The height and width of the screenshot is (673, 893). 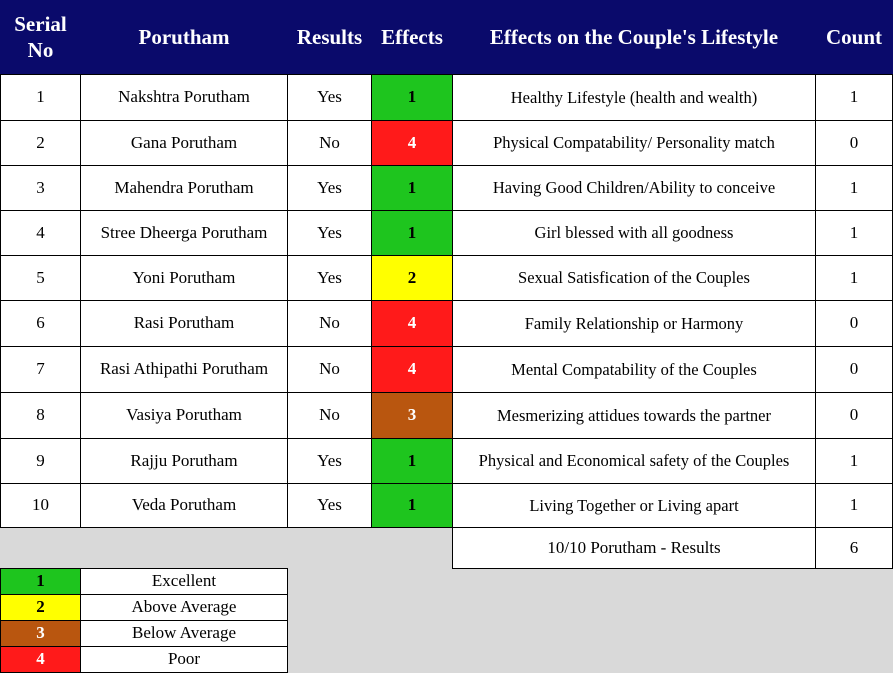 I want to click on serial-cell: 10, so click(x=40, y=505).